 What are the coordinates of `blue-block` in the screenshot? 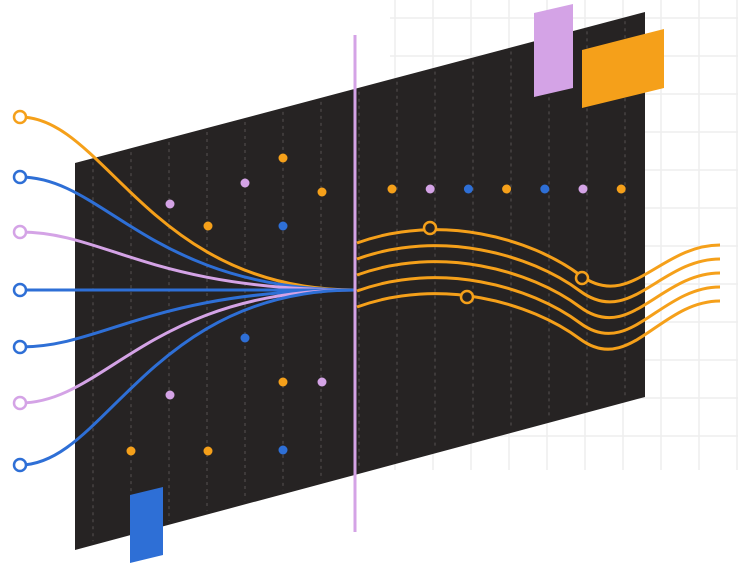 It's located at (146, 525).